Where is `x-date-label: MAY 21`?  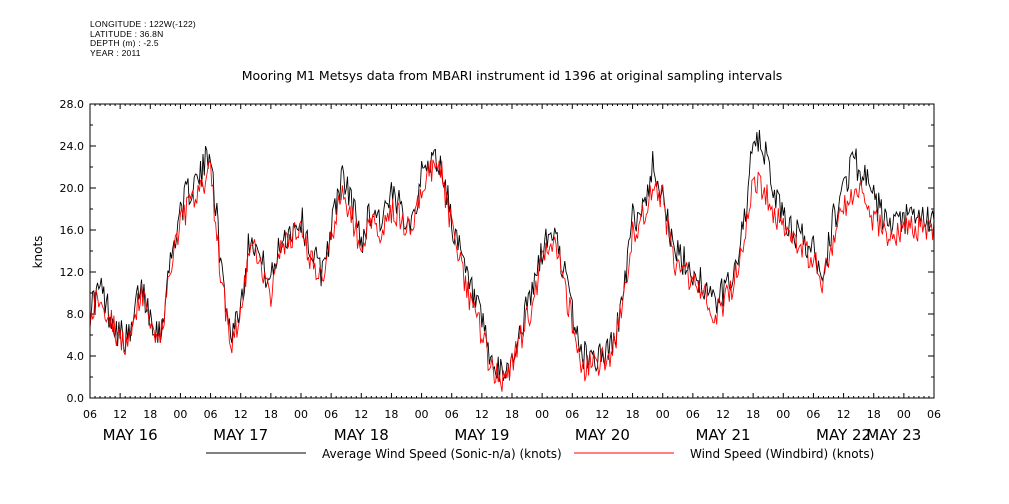
x-date-label: MAY 21 is located at coordinates (722, 435).